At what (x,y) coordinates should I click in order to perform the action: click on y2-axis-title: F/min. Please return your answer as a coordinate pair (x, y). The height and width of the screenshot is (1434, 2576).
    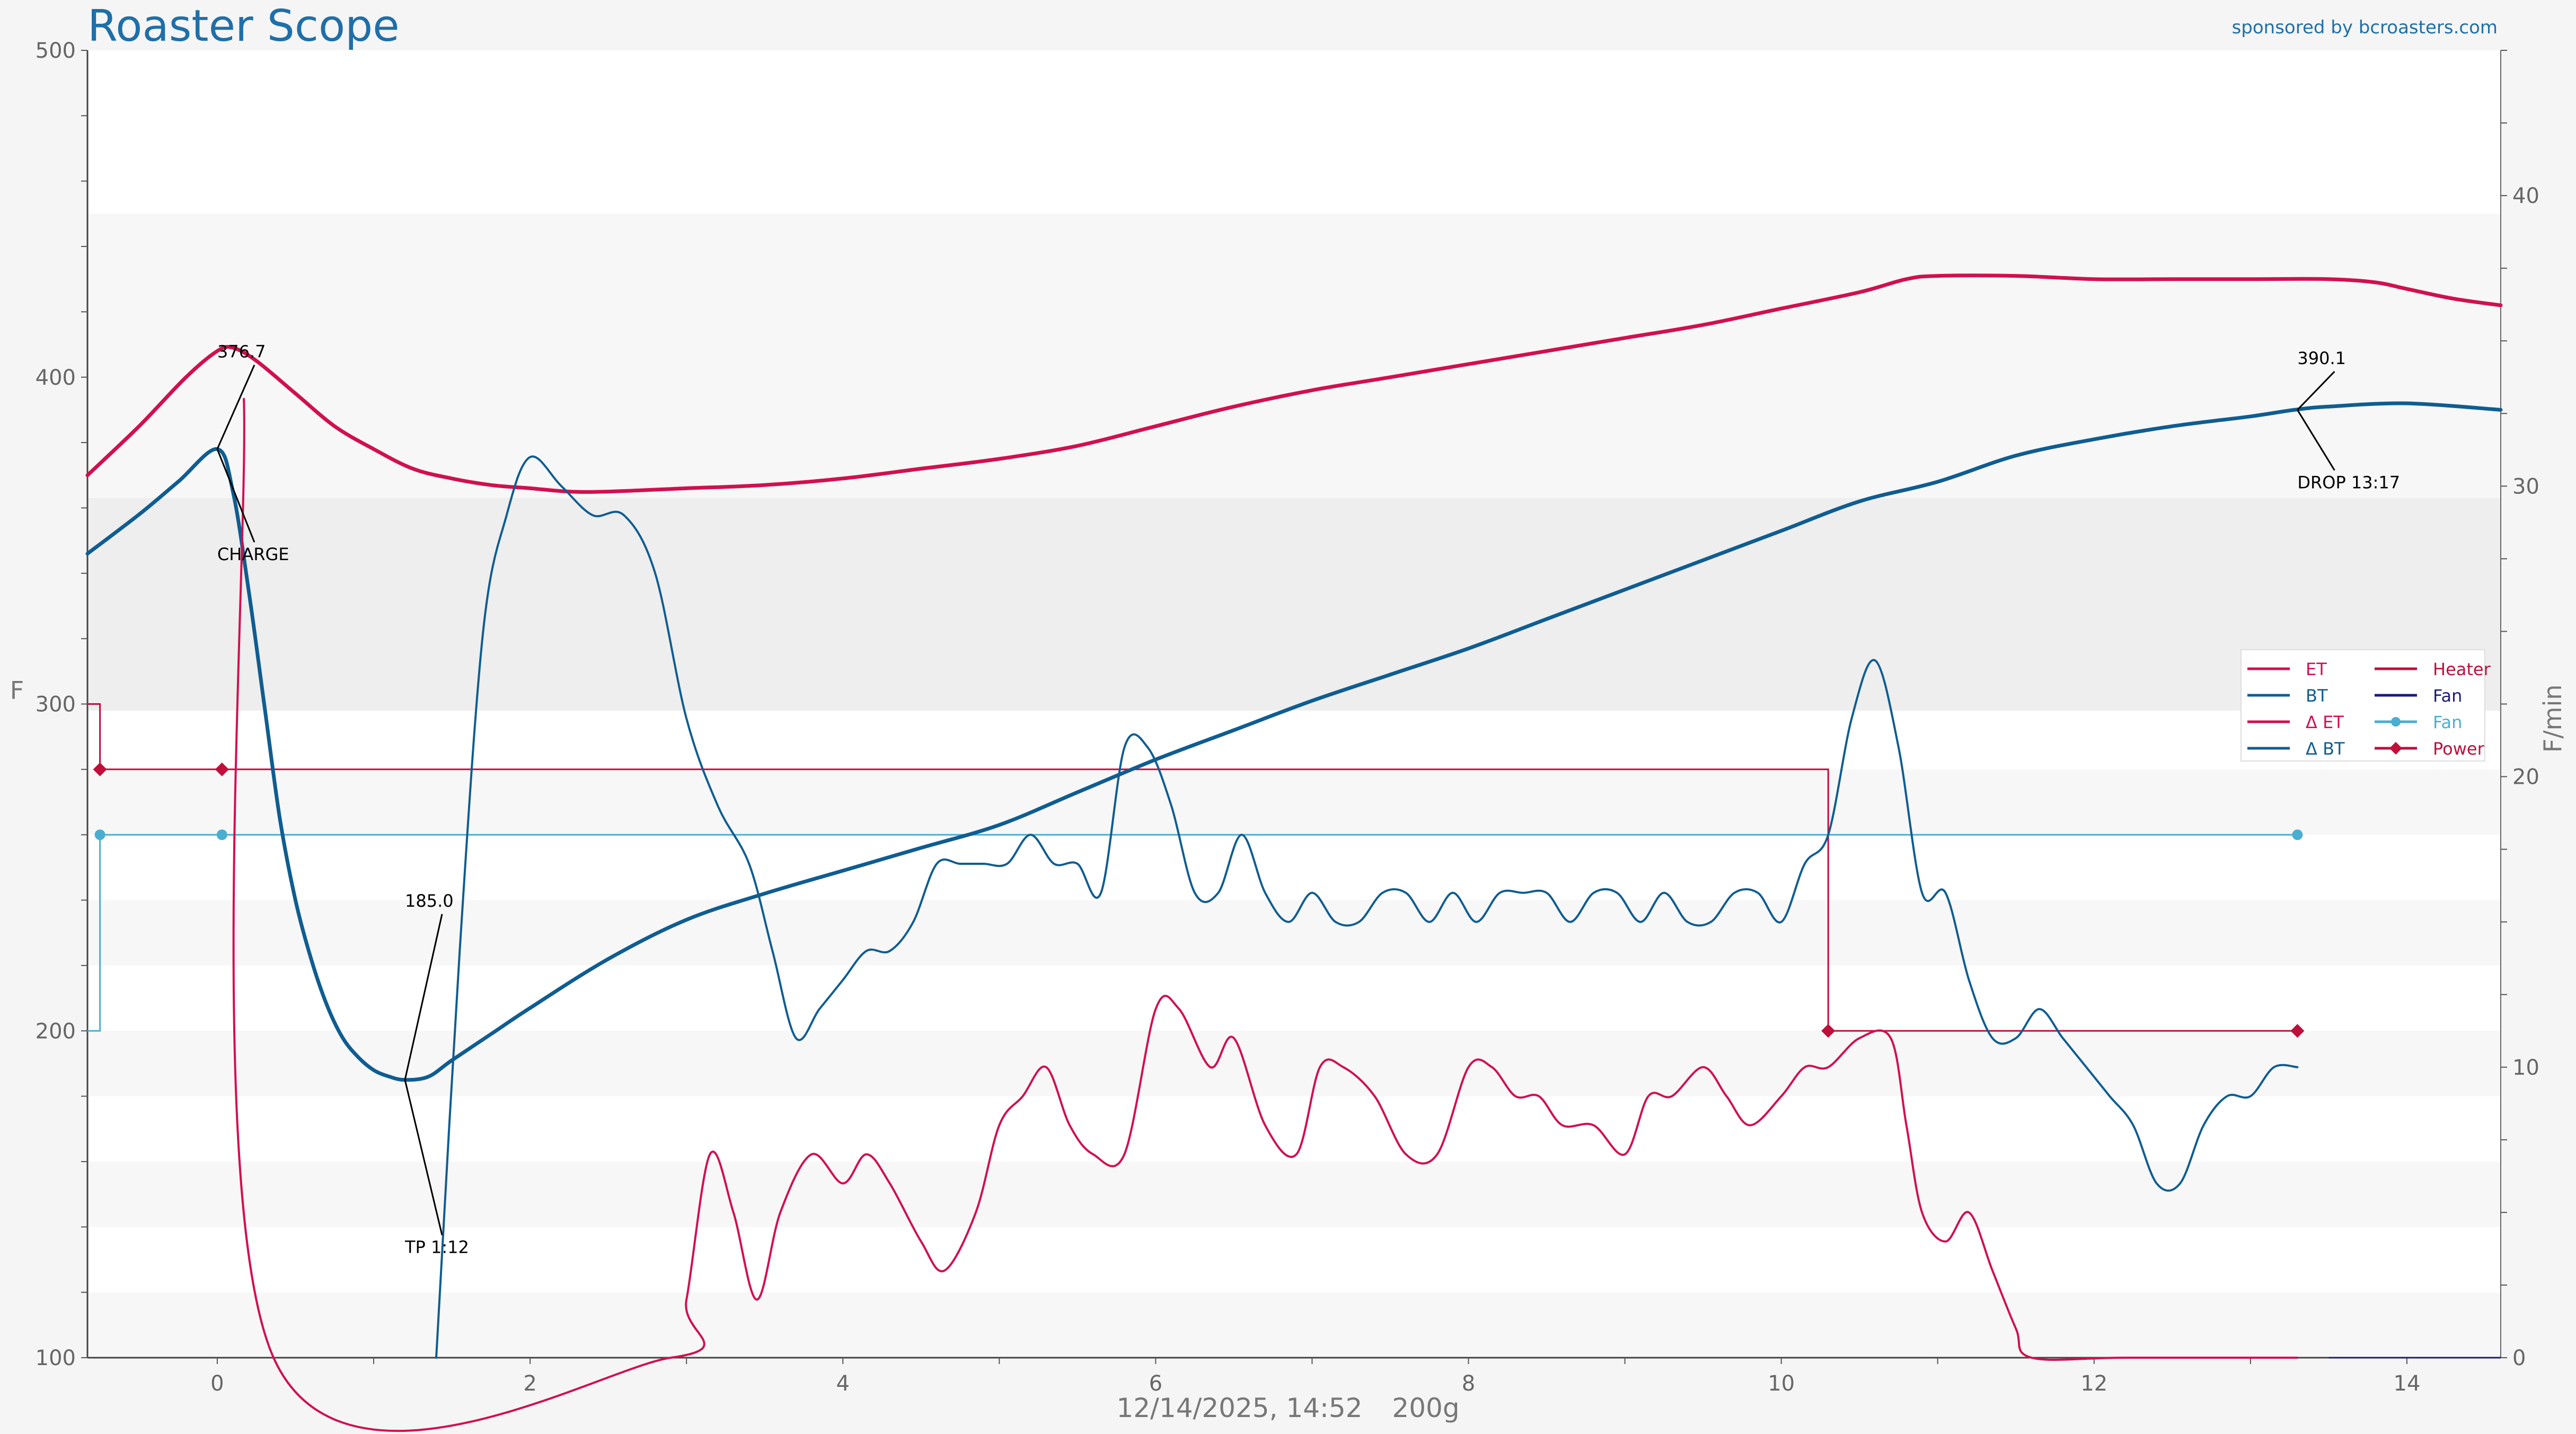
    Looking at the image, I should click on (2552, 719).